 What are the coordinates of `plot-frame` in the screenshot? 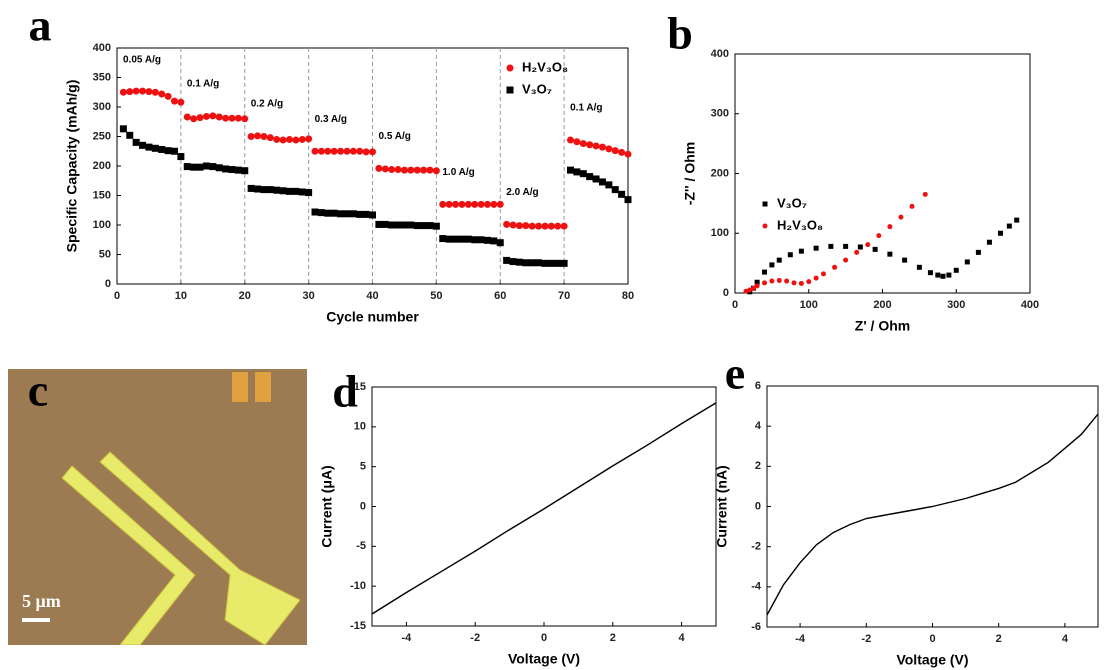 It's located at (882, 173).